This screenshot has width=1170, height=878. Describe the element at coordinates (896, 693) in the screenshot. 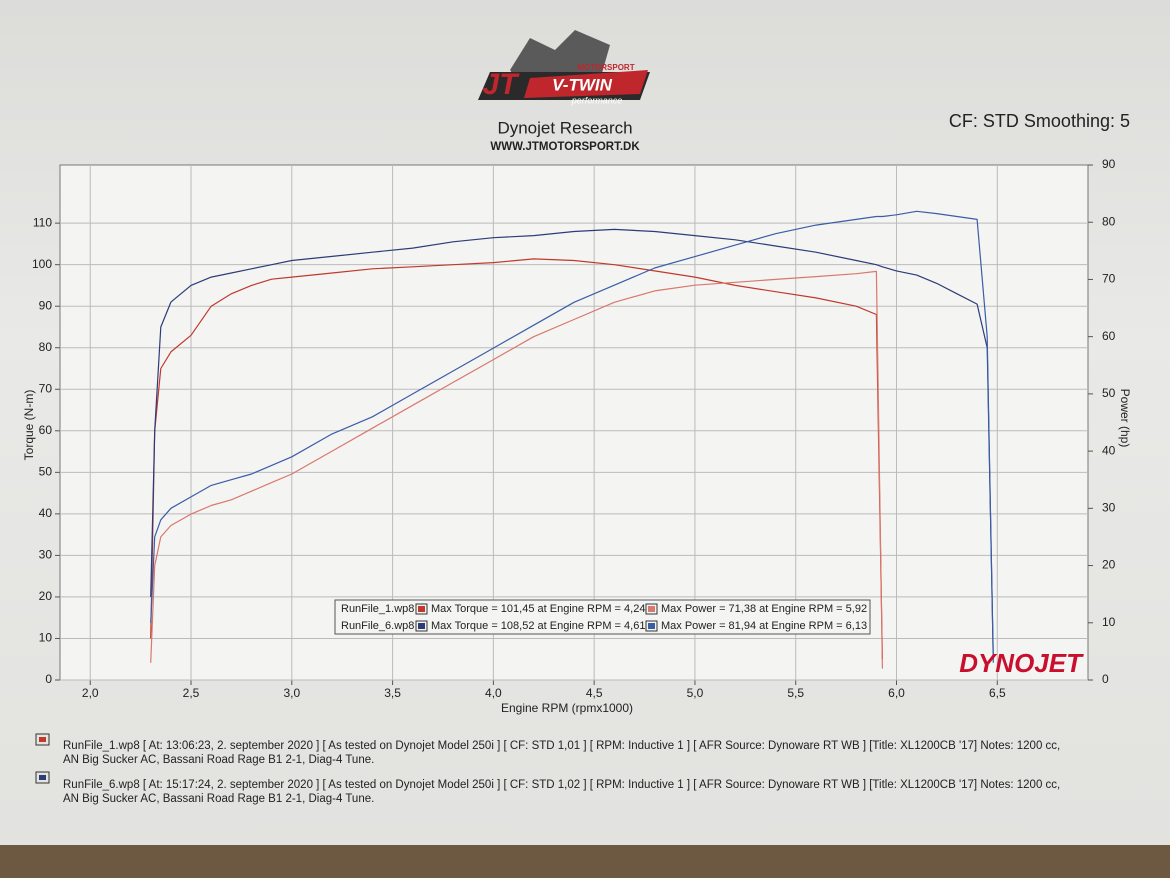

I see `x-tick-label: 6,0` at that location.